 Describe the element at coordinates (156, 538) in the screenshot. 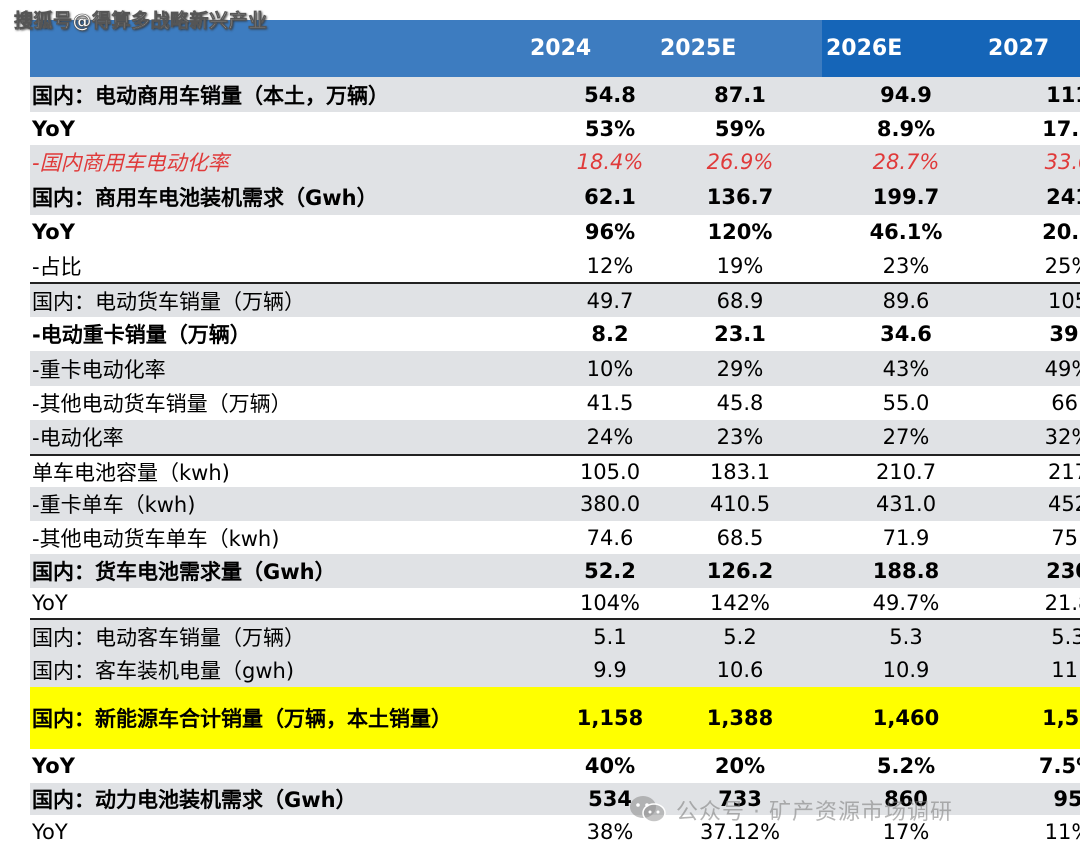

I see `row-label: -其他电动货车单车（kwh)` at that location.